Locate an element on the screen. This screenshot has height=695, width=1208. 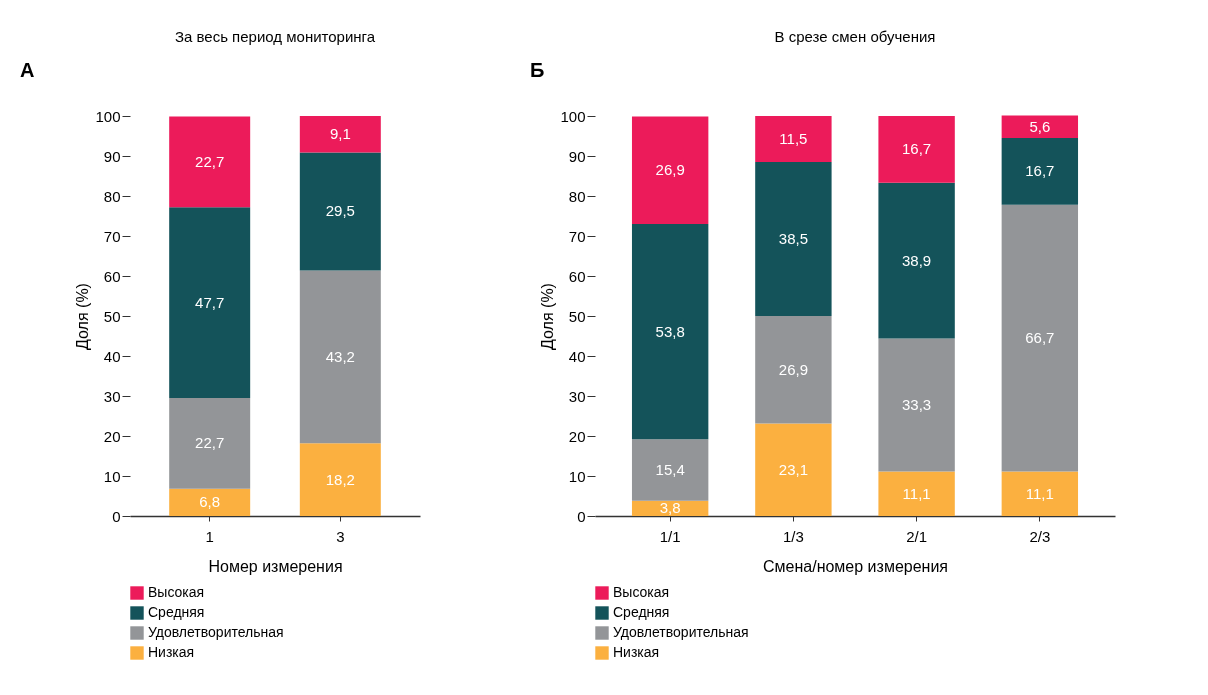
chart-title: За весь период мониторинга is located at coordinates (275, 36).